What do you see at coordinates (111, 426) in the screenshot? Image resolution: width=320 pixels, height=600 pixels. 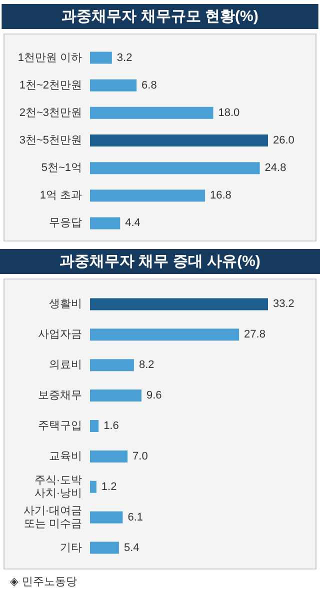 I see `data-label: 1.6` at bounding box center [111, 426].